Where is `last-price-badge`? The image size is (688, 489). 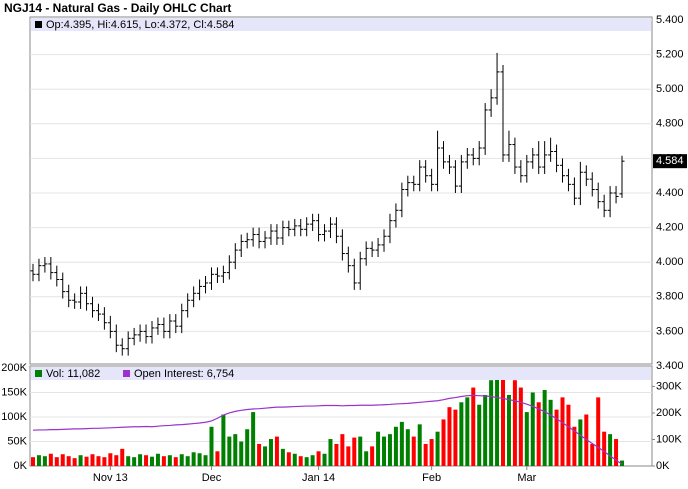 last-price-badge is located at coordinates (670, 161).